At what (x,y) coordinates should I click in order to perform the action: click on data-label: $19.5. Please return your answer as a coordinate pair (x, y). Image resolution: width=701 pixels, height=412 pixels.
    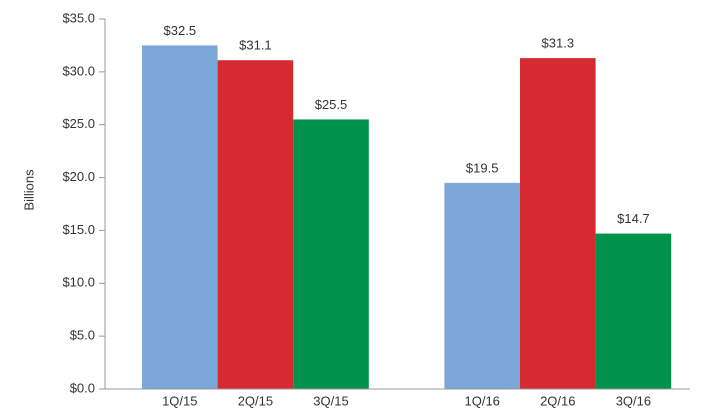
    Looking at the image, I should click on (482, 167).